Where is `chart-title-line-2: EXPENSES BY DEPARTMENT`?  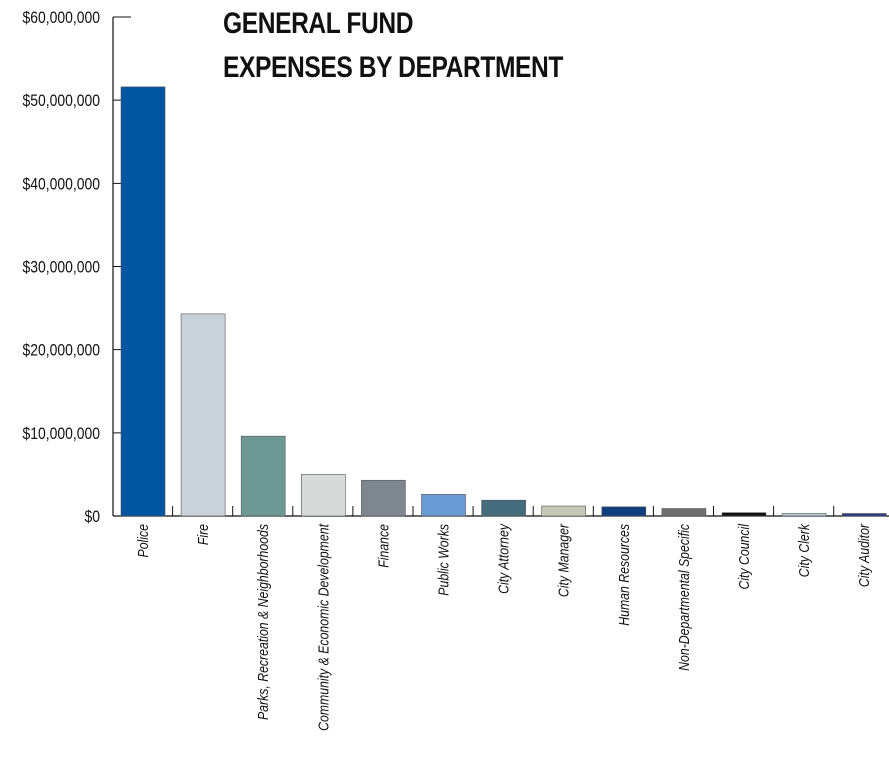 chart-title-line-2: EXPENSES BY DEPARTMENT is located at coordinates (393, 67).